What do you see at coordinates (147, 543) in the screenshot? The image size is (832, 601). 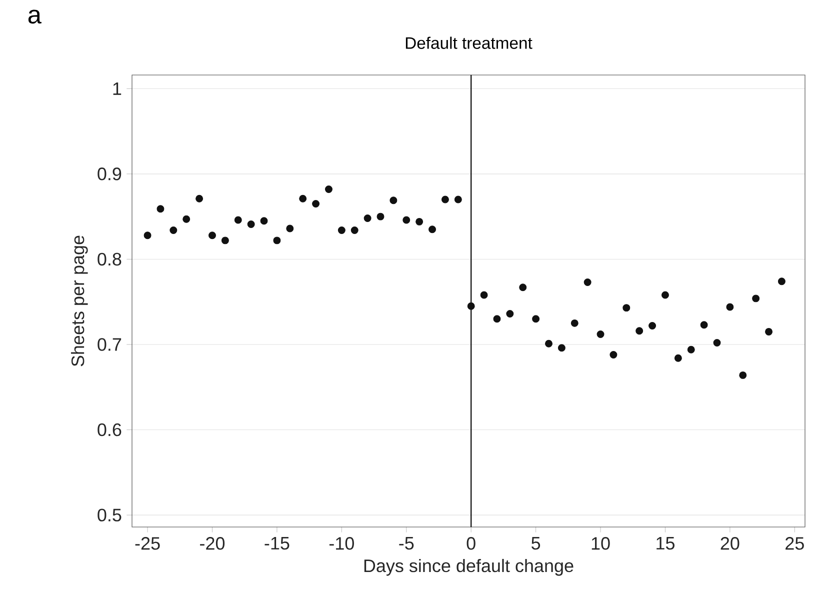 I see `x-tick-label: -25` at bounding box center [147, 543].